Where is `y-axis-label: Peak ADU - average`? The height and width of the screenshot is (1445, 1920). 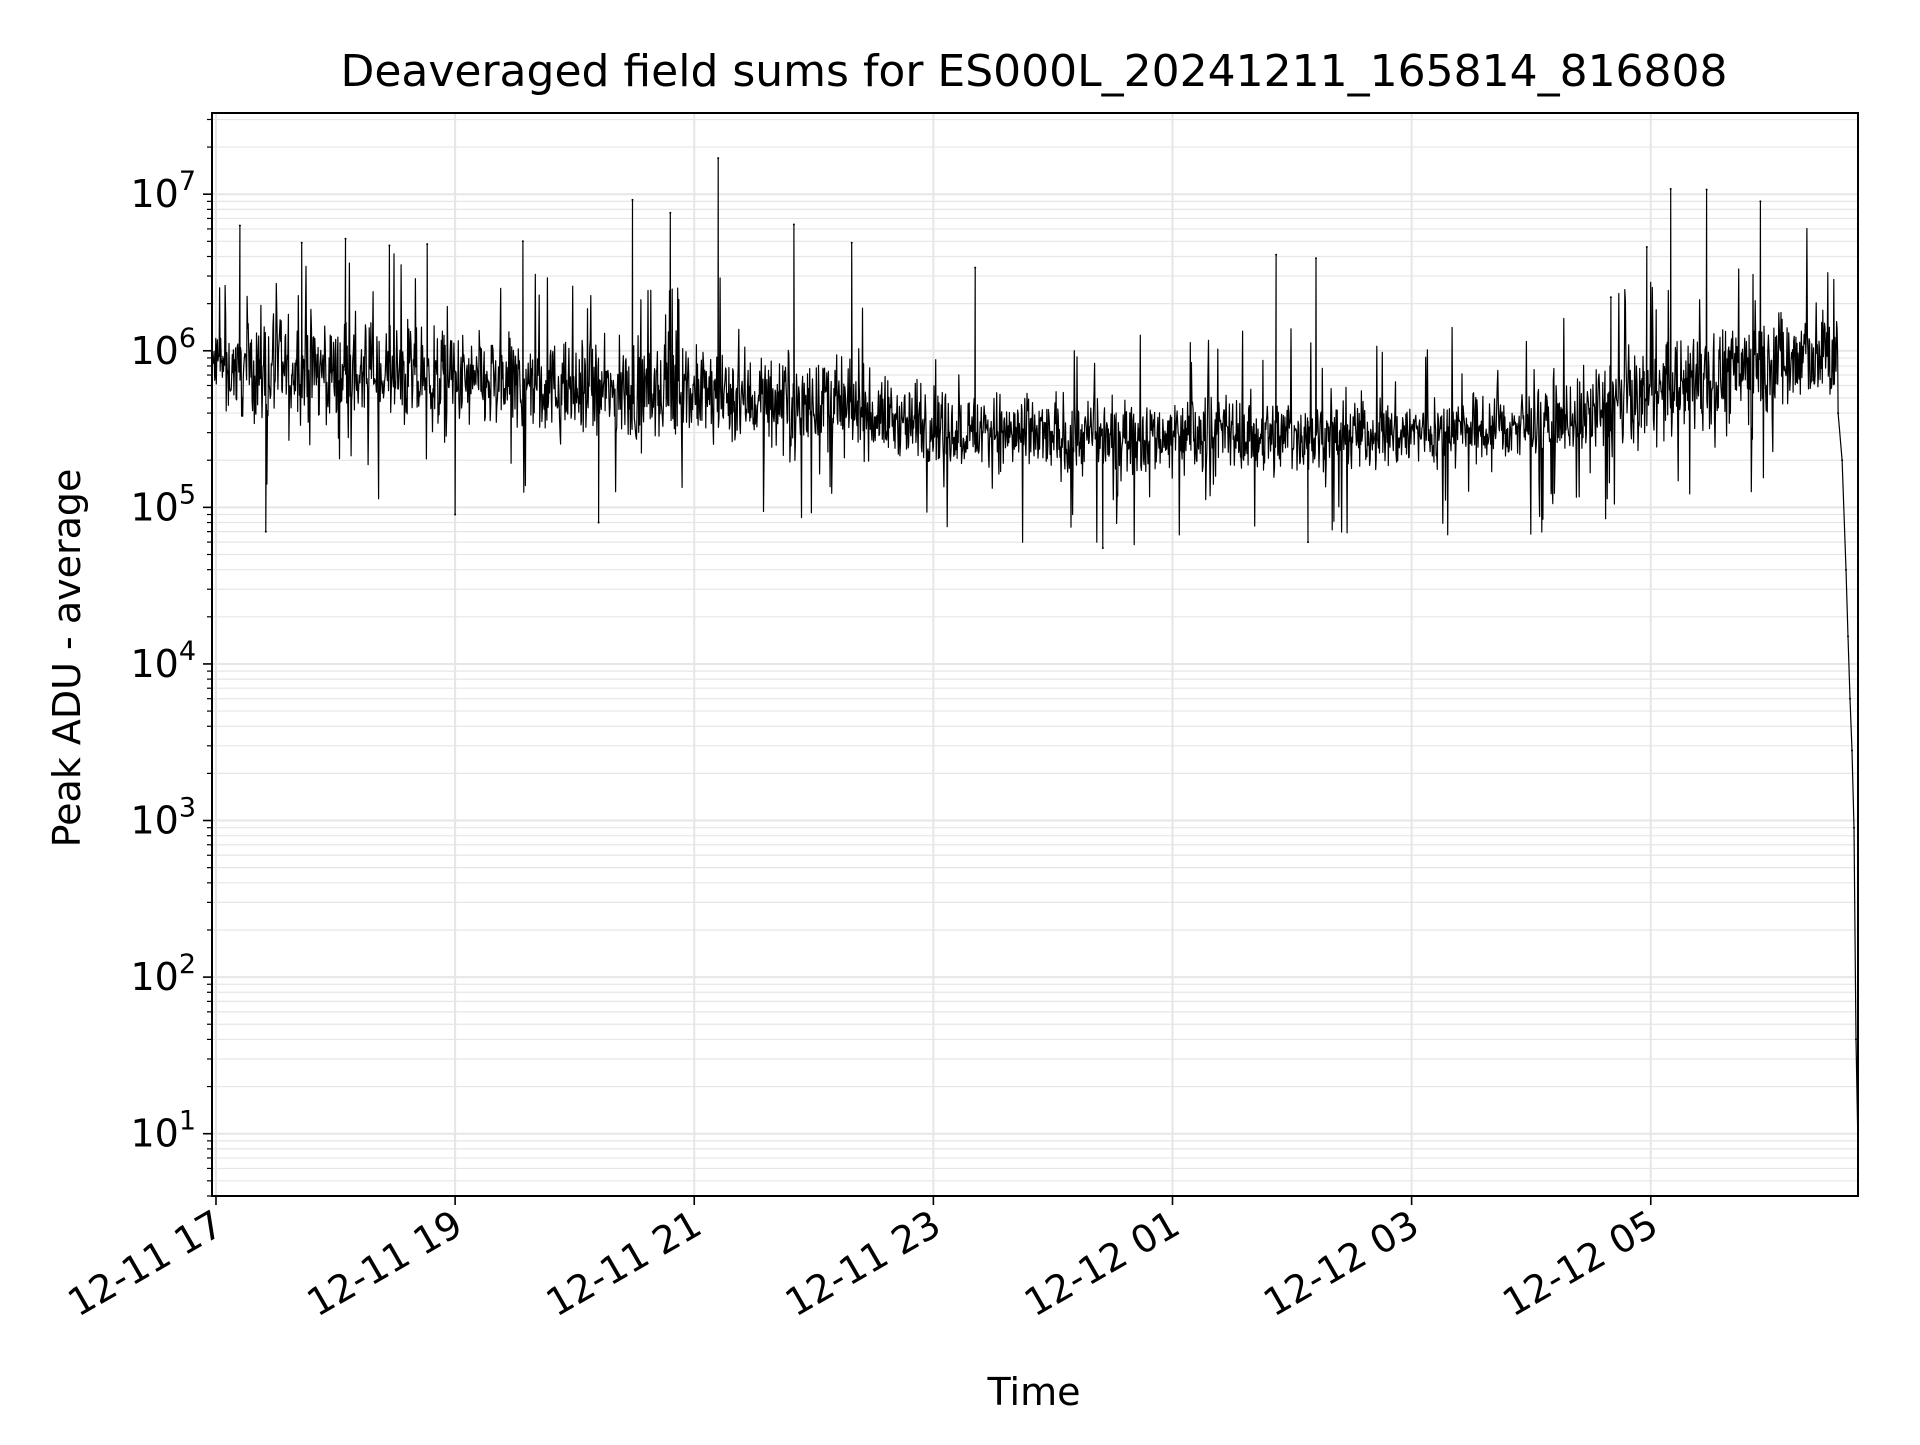
y-axis-label: Peak ADU - average is located at coordinates (67, 658).